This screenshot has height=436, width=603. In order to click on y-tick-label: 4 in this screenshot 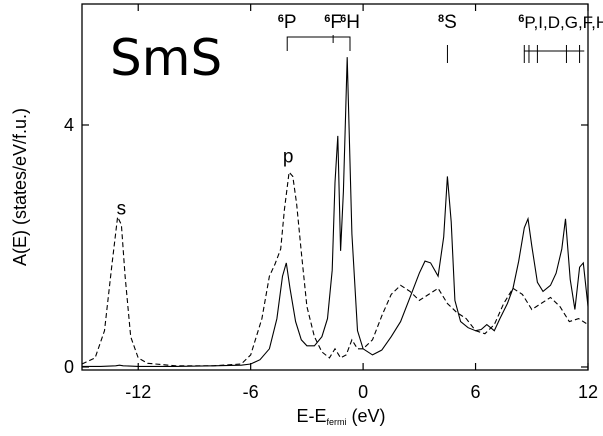, I will do `click(69, 125)`.